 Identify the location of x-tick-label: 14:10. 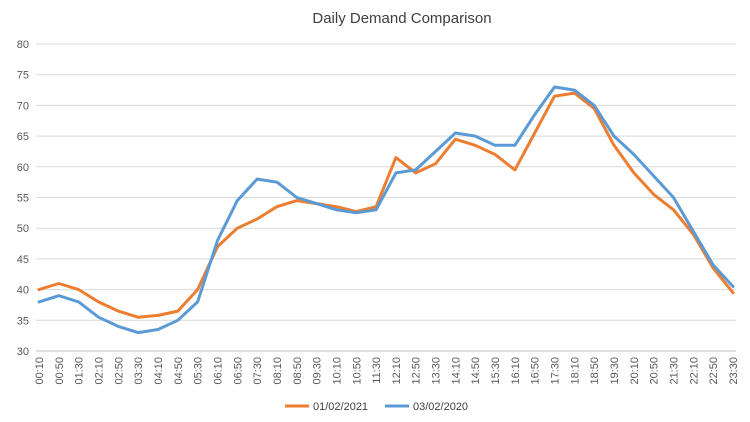
(456, 371).